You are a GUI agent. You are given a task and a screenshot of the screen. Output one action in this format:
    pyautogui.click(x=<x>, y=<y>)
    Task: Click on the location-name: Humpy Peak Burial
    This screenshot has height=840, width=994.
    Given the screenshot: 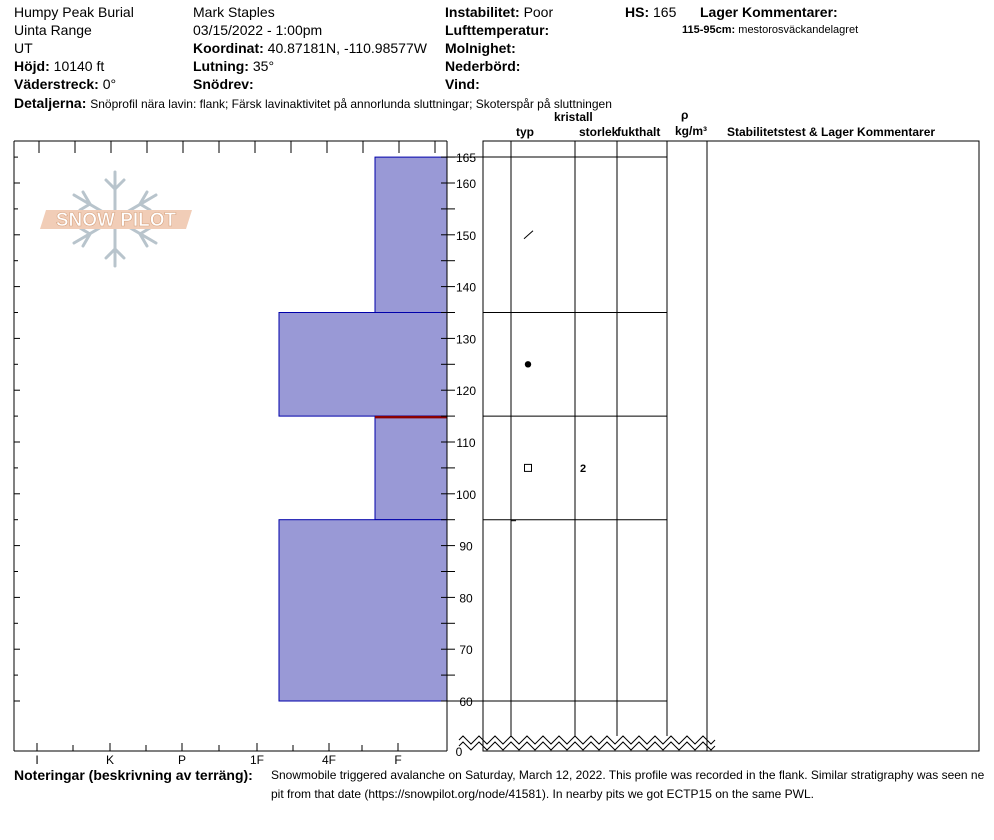 What is the action you would take?
    pyautogui.click(x=74, y=12)
    